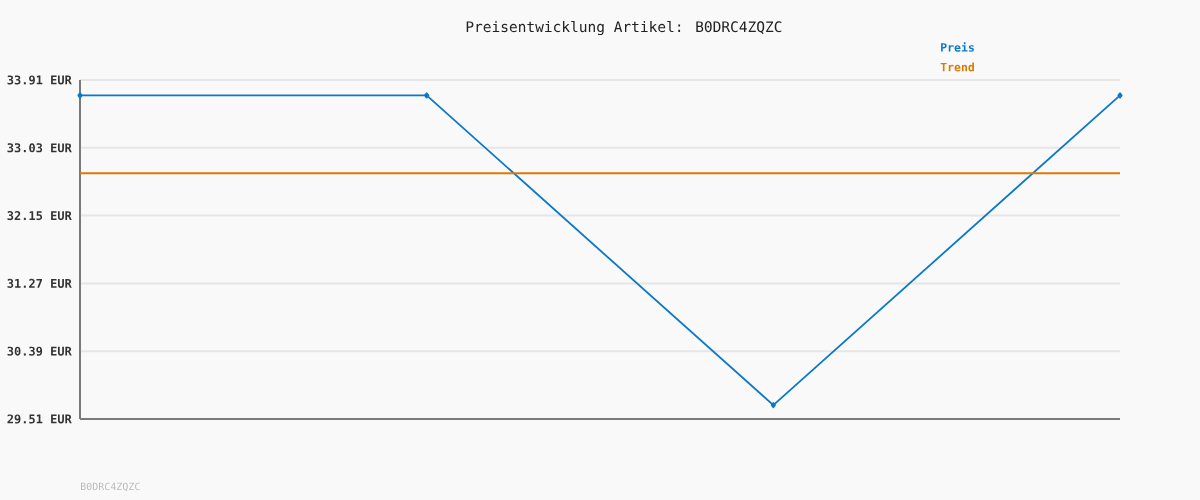 The width and height of the screenshot is (1200, 500). I want to click on text: Preis, so click(957, 47).